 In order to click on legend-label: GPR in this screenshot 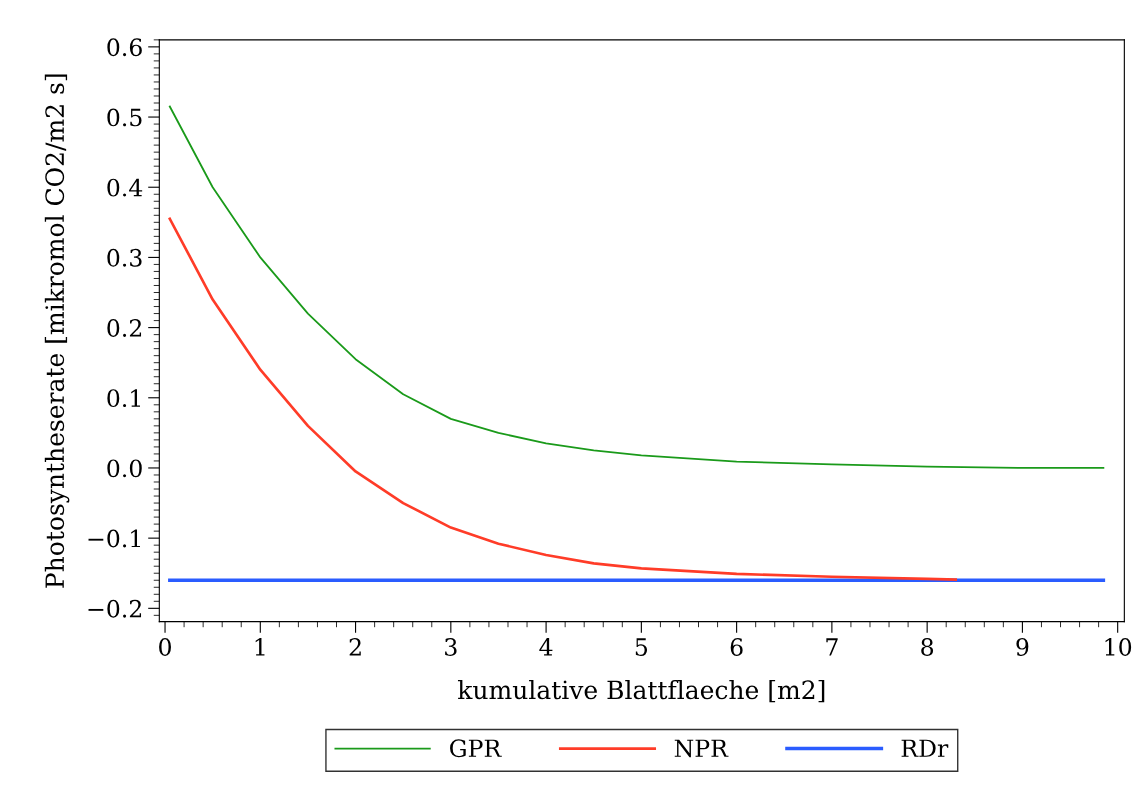, I will do `click(476, 748)`.